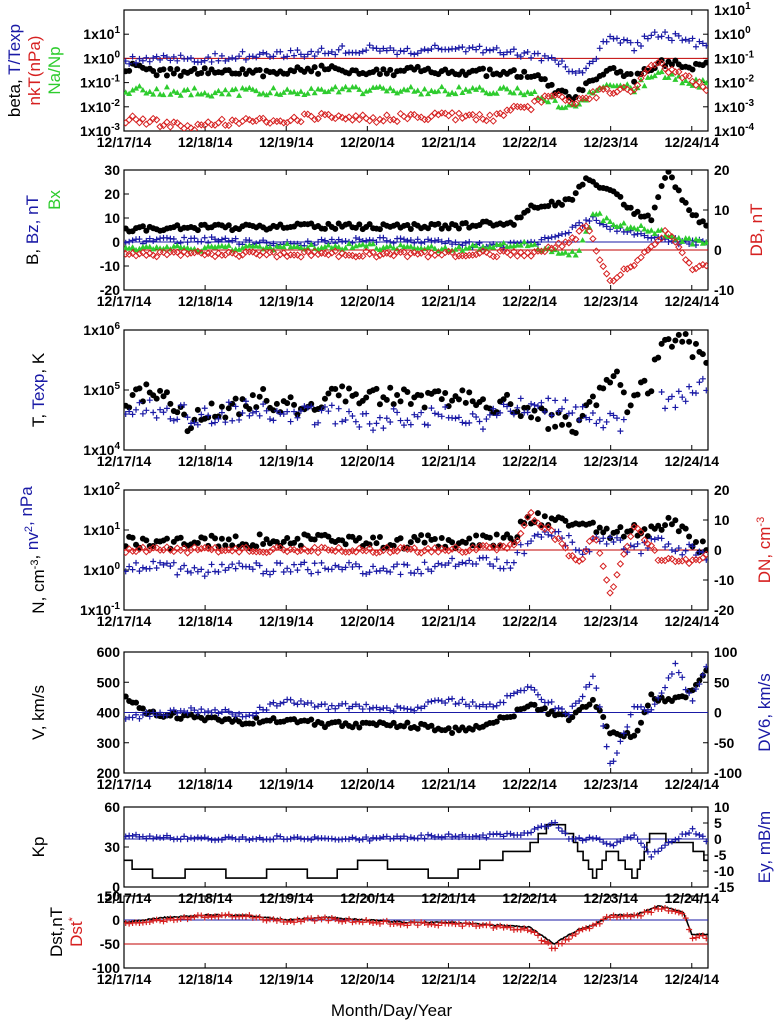  I want to click on x-tick-label: 12/20/14, so click(367, 142).